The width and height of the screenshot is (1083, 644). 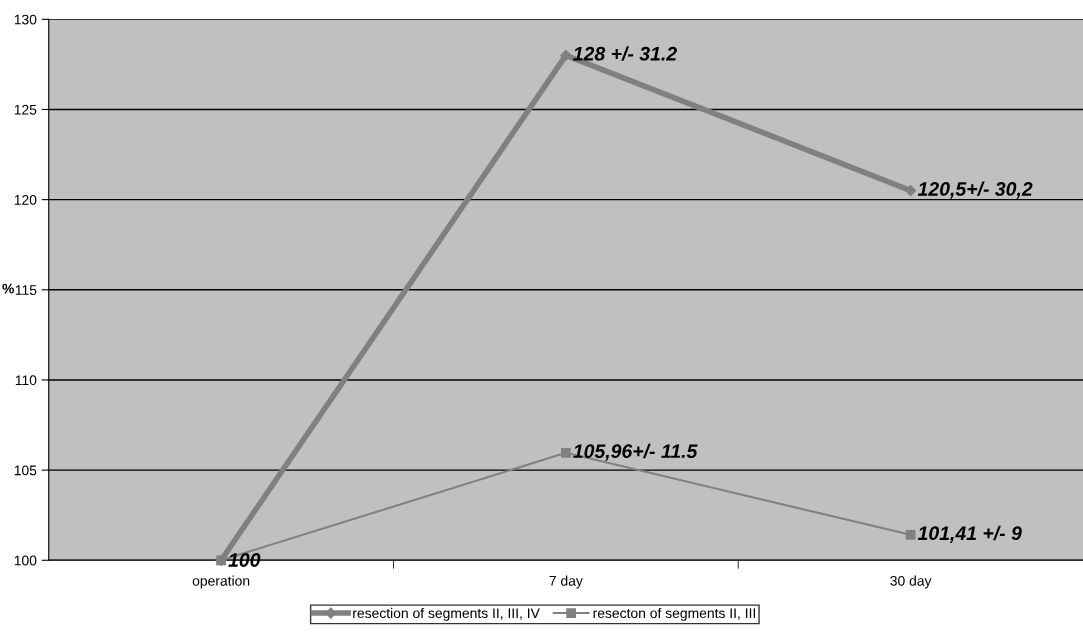 I want to click on data-label: 101,41 +/- 9, so click(x=969, y=534).